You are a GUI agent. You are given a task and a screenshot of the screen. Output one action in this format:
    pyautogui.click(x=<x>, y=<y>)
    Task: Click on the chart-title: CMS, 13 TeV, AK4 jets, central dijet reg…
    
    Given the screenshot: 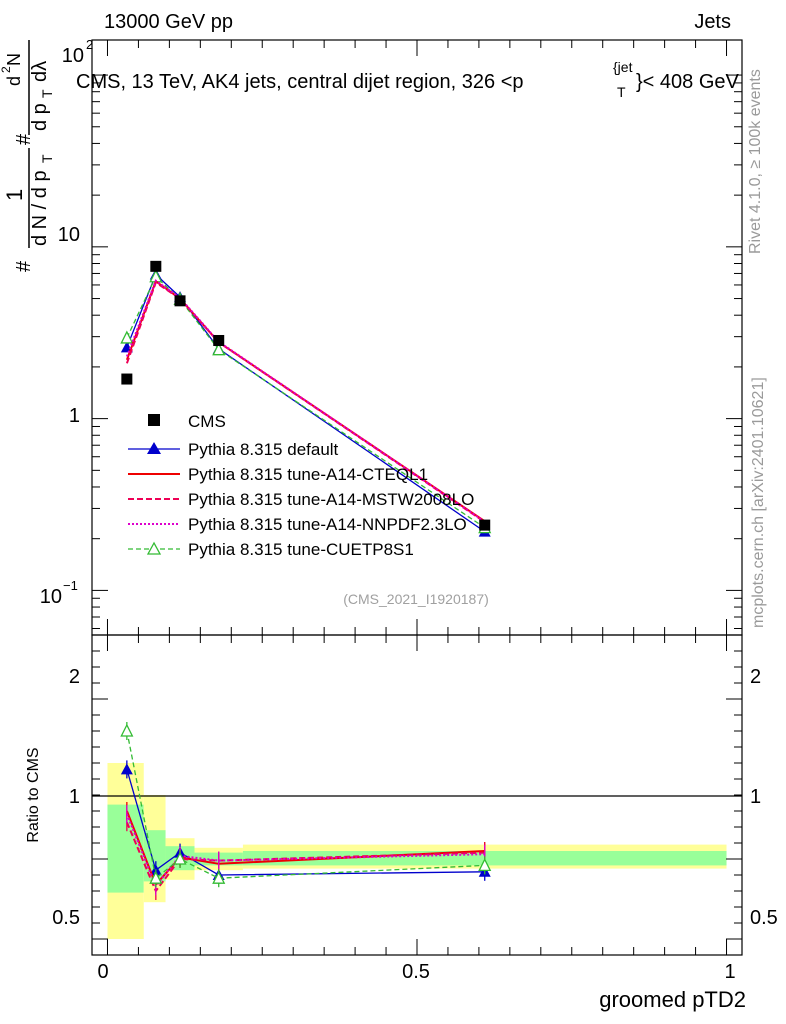 What is the action you would take?
    pyautogui.click(x=300, y=82)
    